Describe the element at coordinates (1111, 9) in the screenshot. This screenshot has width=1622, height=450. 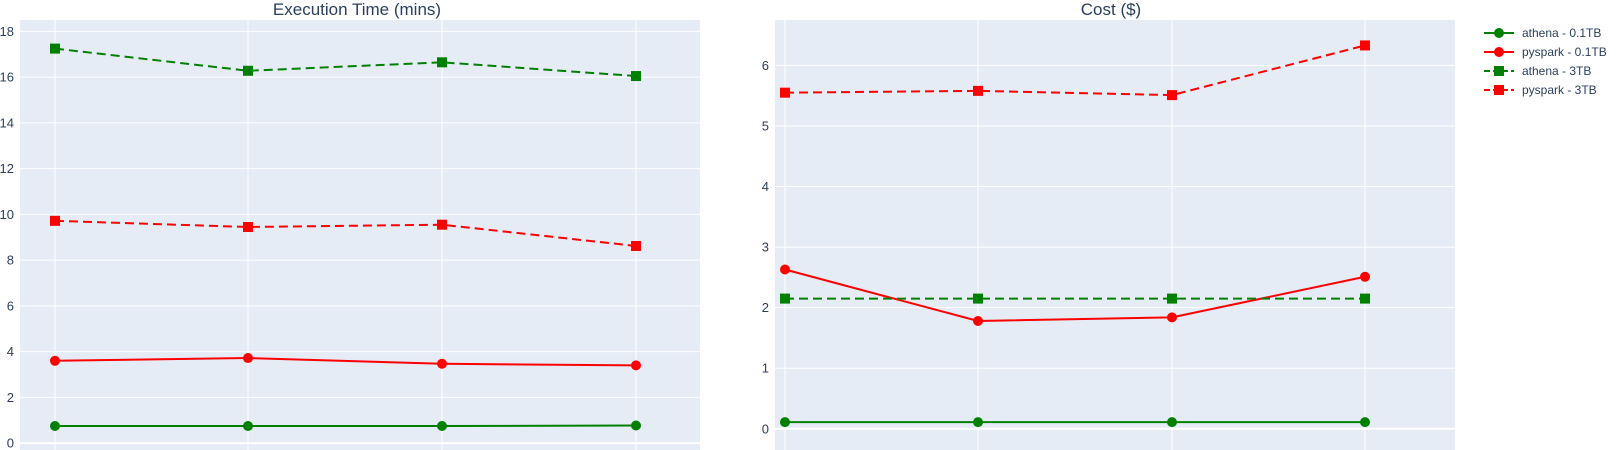
I see `chart-title-cost: Cost ($)` at that location.